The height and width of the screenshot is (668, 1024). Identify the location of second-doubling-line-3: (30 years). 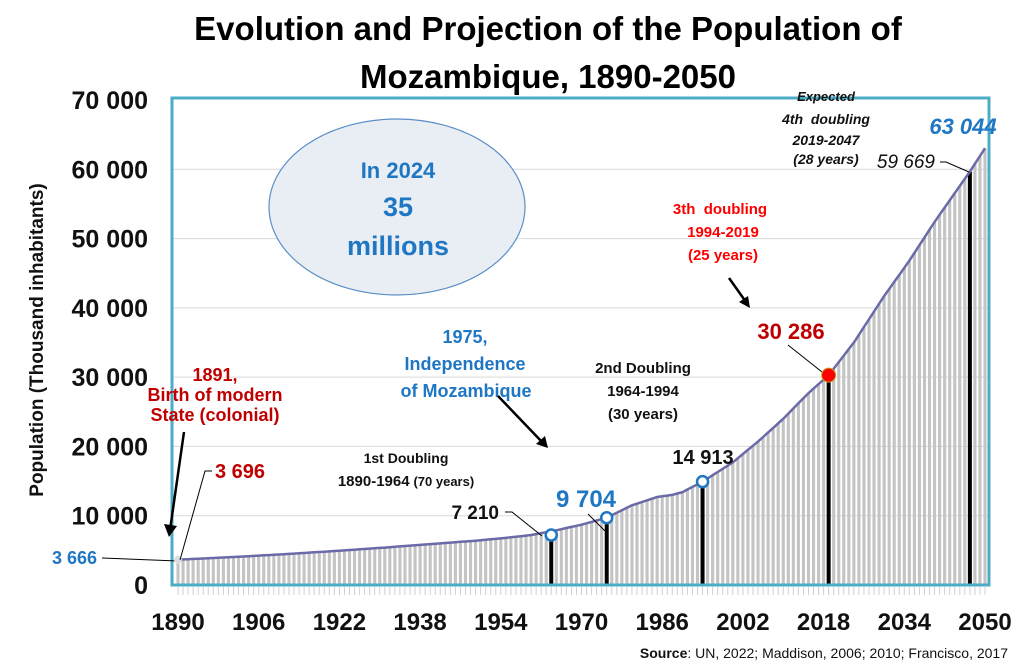
(643, 414).